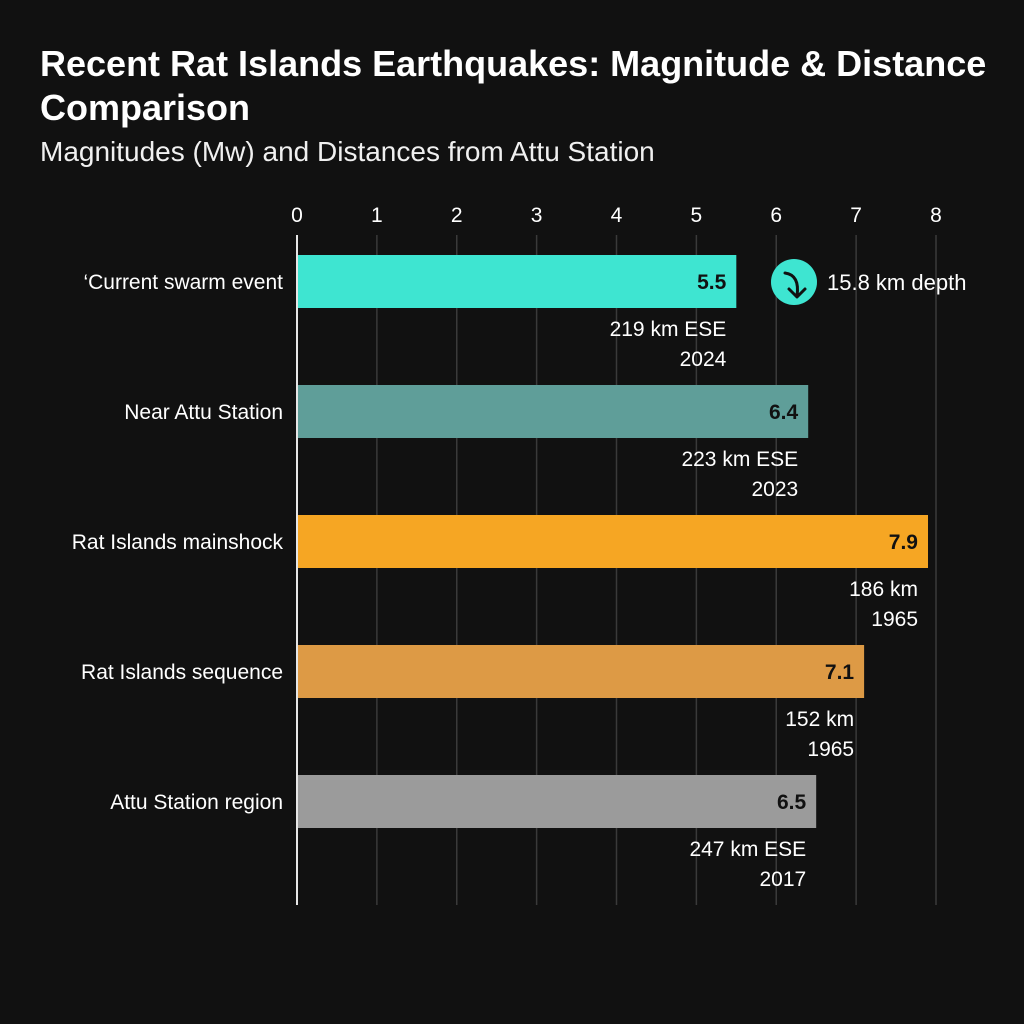  Describe the element at coordinates (297, 215) in the screenshot. I see `x-tick-label: 0` at that location.